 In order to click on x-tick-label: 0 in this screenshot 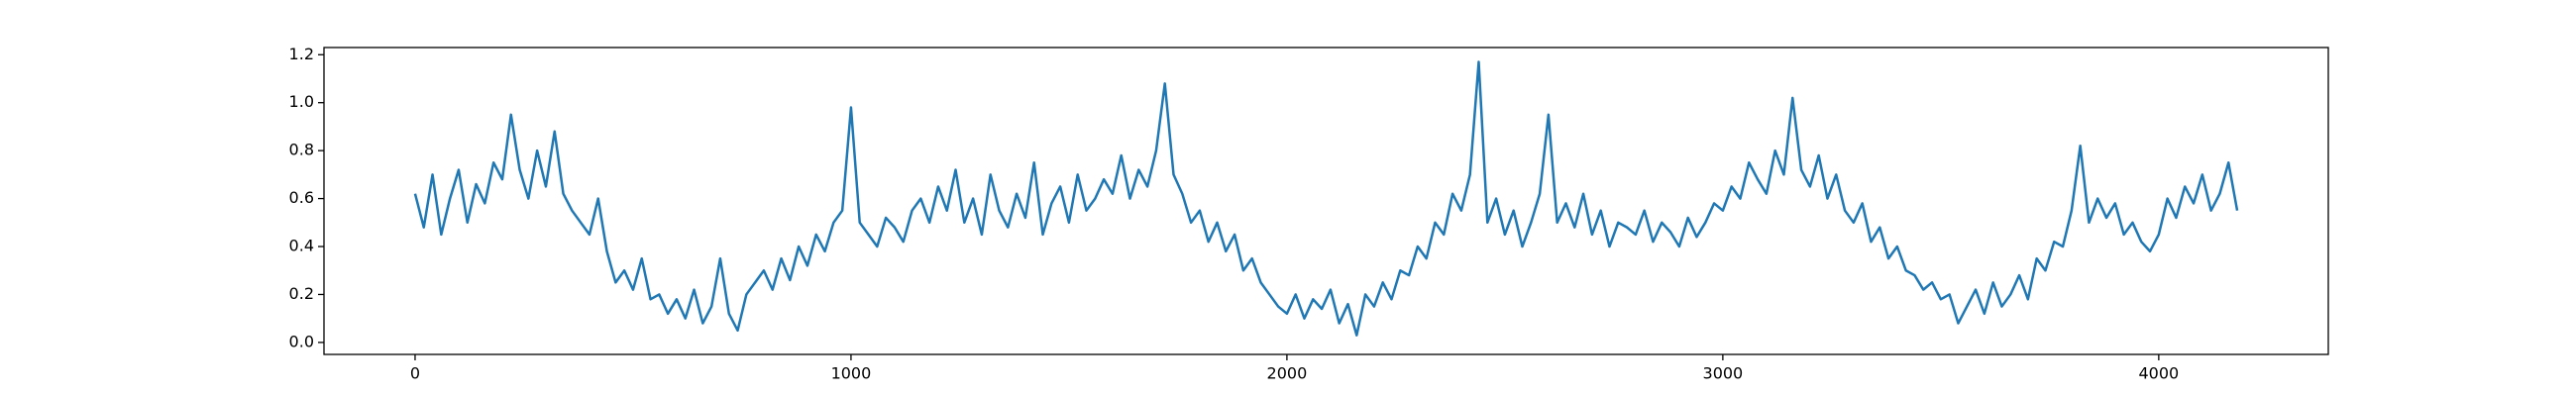, I will do `click(415, 374)`.